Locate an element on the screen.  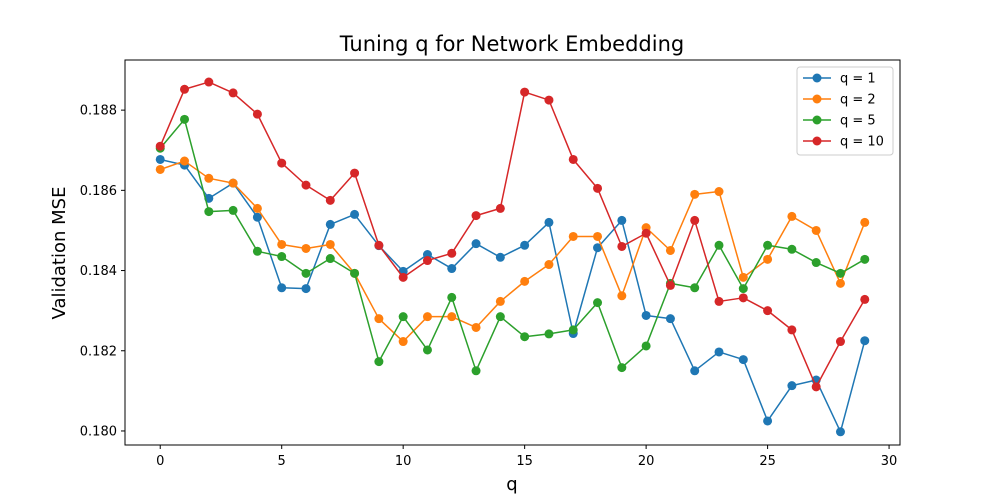
legend-label: q = 1 is located at coordinates (858, 79).